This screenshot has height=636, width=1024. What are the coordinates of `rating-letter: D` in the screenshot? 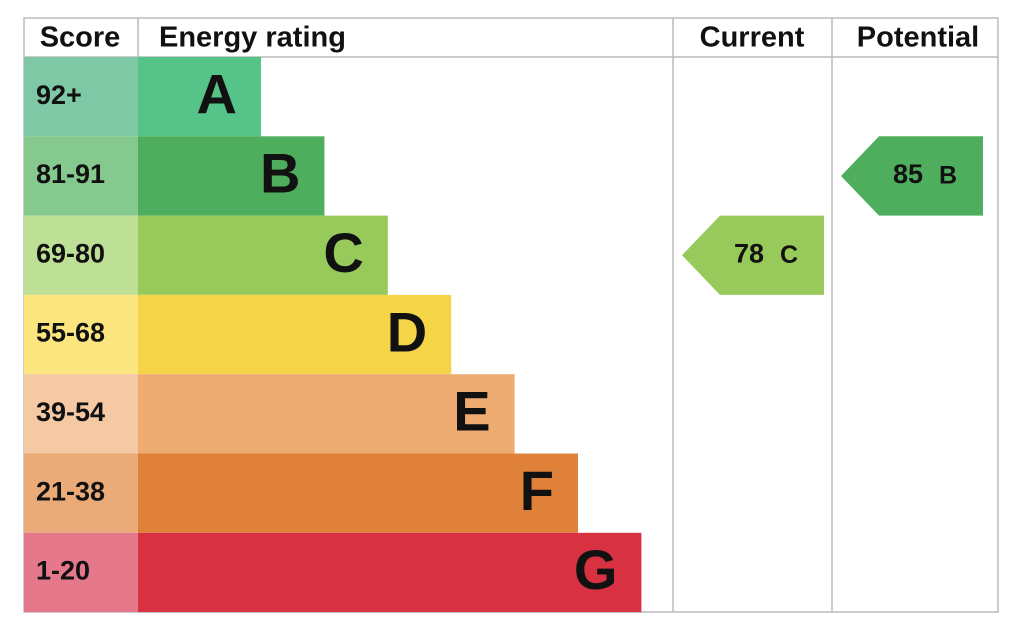 It's located at (407, 331).